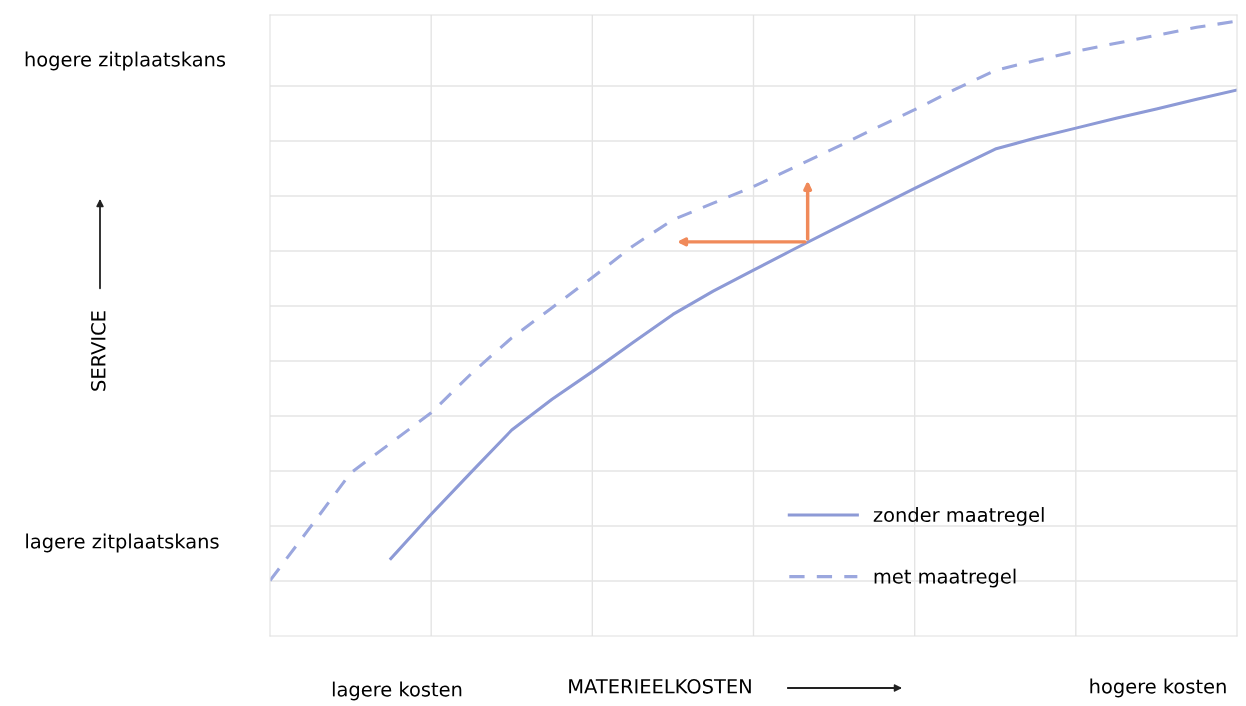 This screenshot has width=1246, height=706. I want to click on text: SERVICE, so click(98, 351).